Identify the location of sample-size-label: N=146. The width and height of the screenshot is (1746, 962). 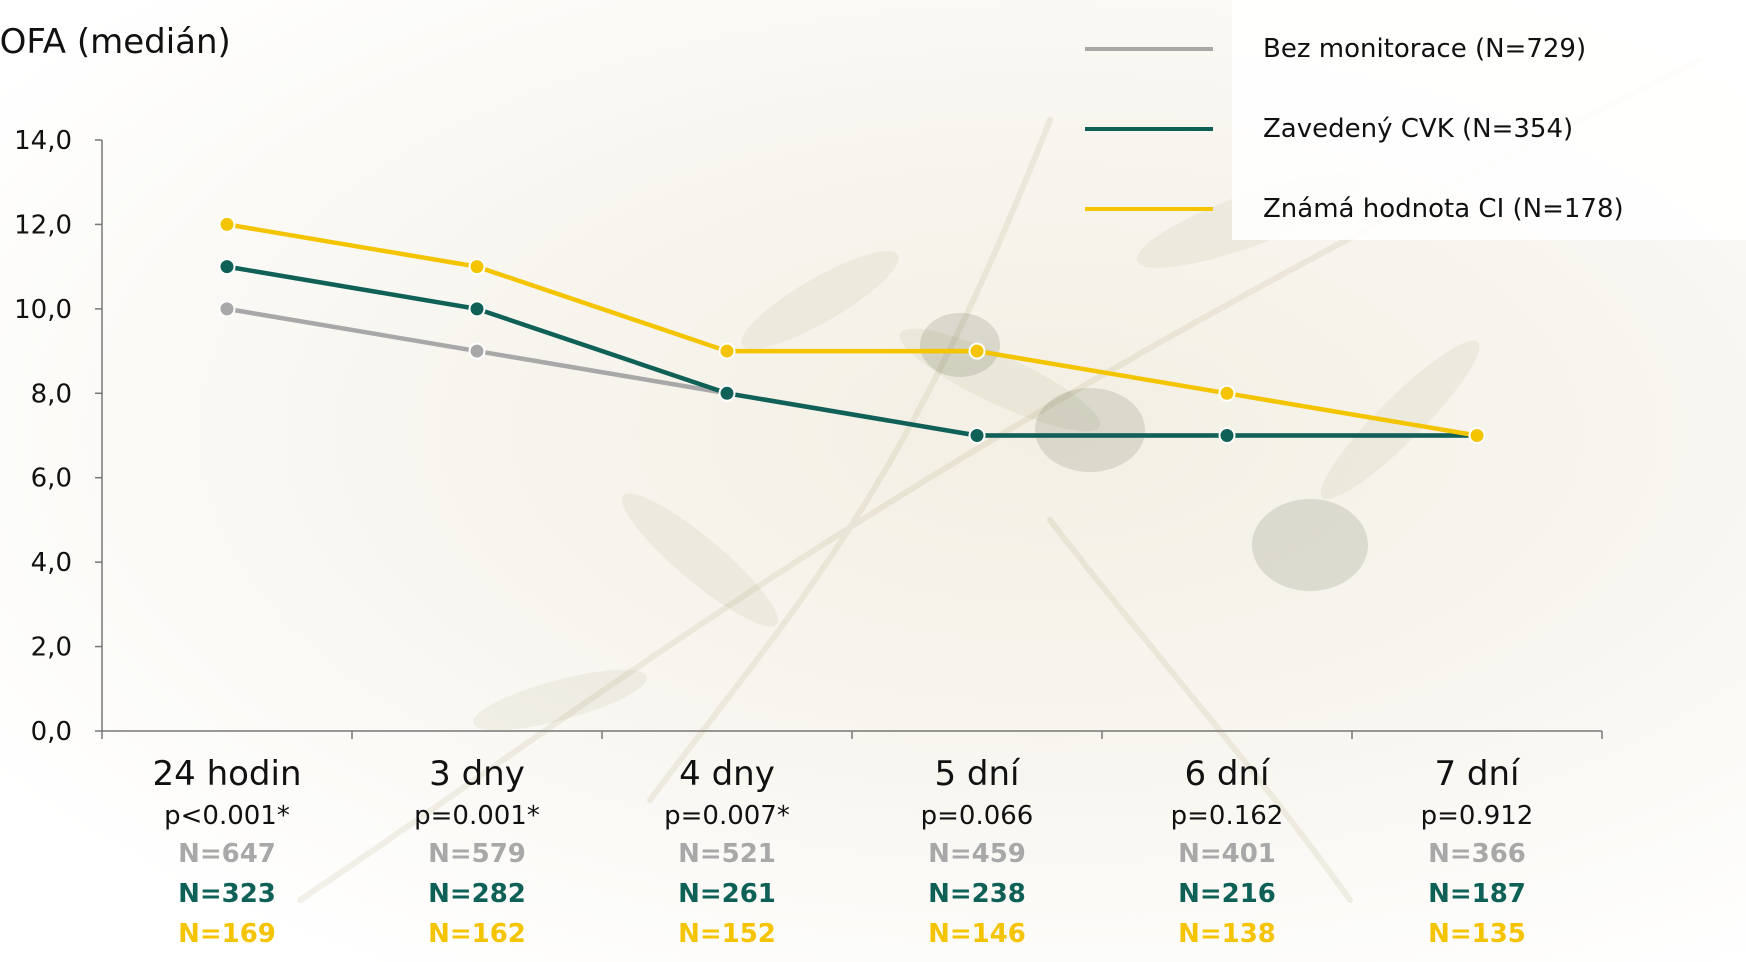
(977, 934).